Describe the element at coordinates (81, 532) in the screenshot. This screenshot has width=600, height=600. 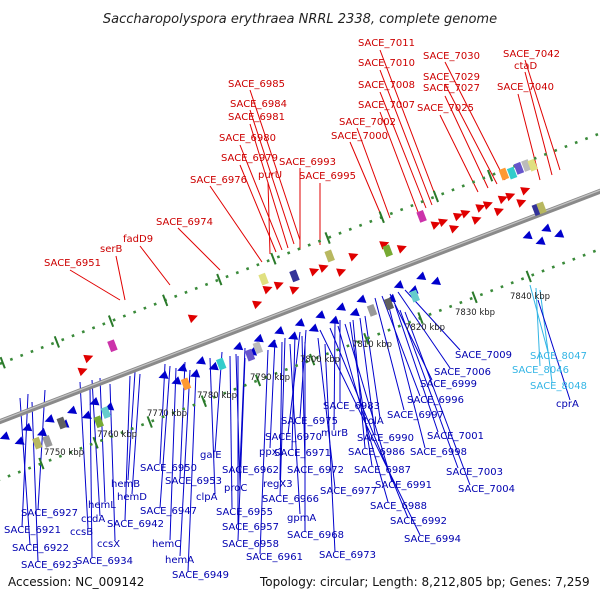
I see `gene-label: ccsB` at that location.